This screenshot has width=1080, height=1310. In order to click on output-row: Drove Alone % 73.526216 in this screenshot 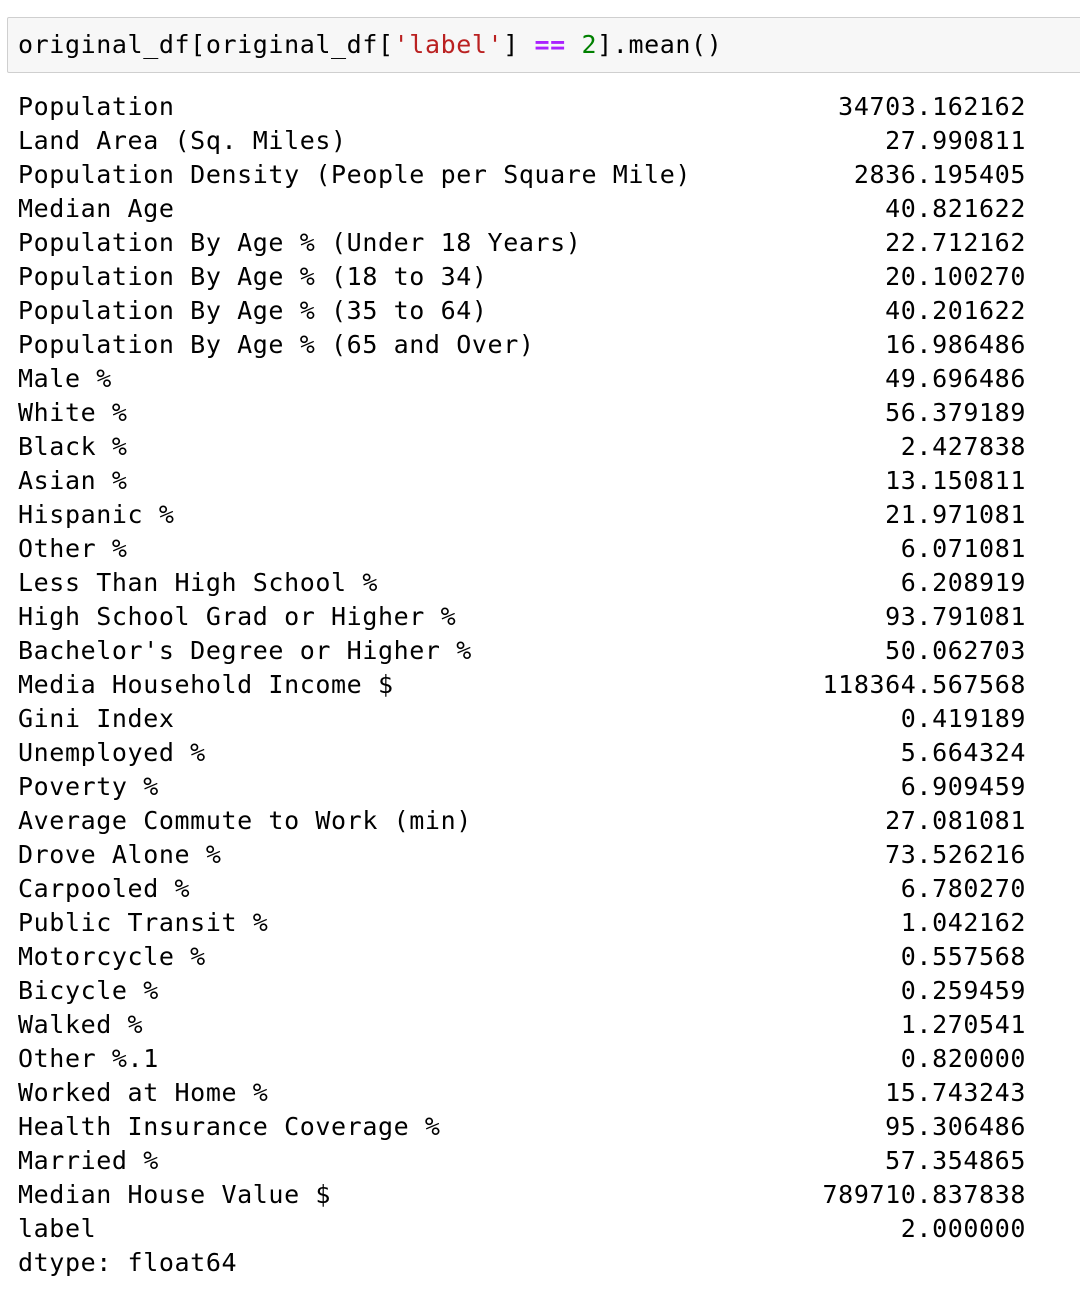, I will do `click(523, 855)`.